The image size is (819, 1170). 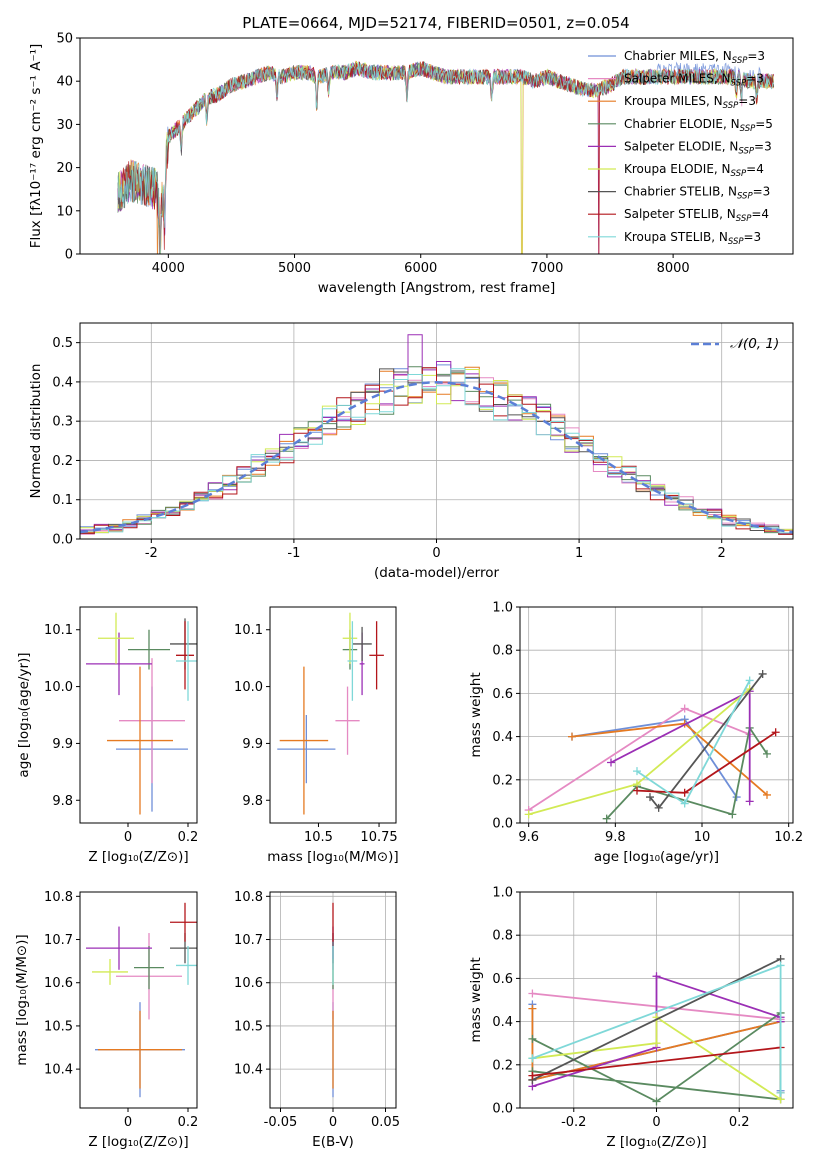 I want to click on x-tick-label: 8000, so click(x=673, y=268).